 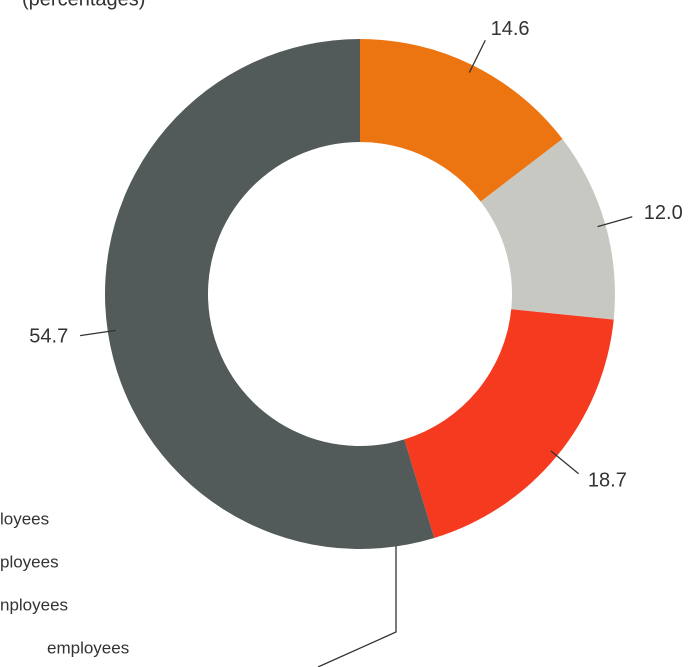 I want to click on data-label: 14.6, so click(x=510, y=29).